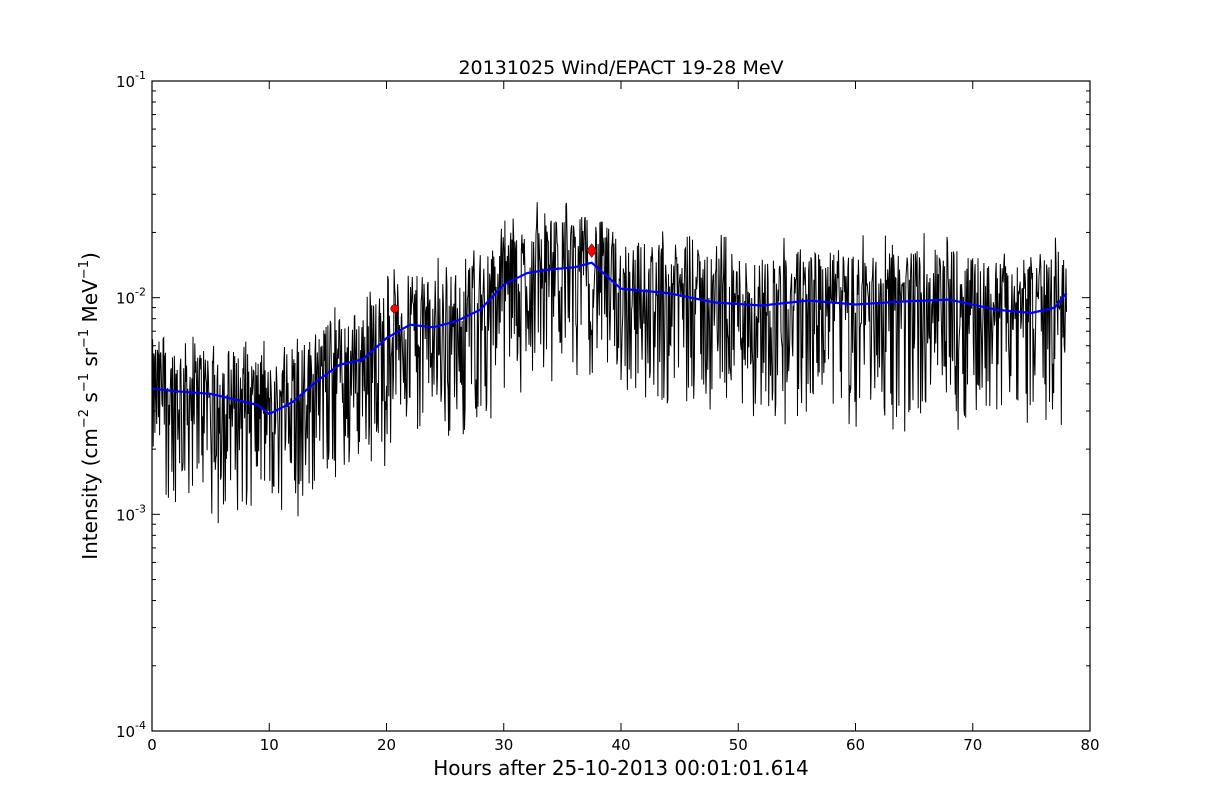 This screenshot has height=812, width=1212. I want to click on y-axis-label: Intensity (cm−2 s−1 sr−1 MeV−1), so click(89, 406).